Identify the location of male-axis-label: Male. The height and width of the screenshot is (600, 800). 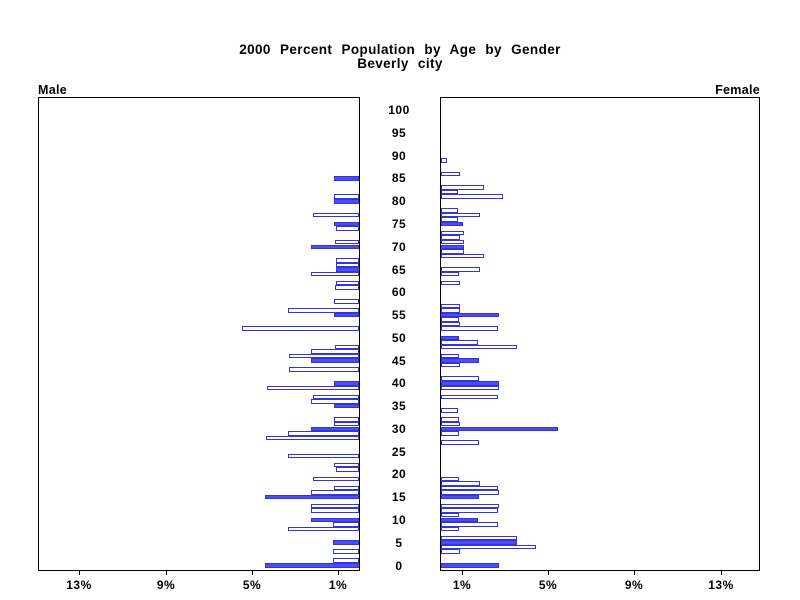
(52, 90).